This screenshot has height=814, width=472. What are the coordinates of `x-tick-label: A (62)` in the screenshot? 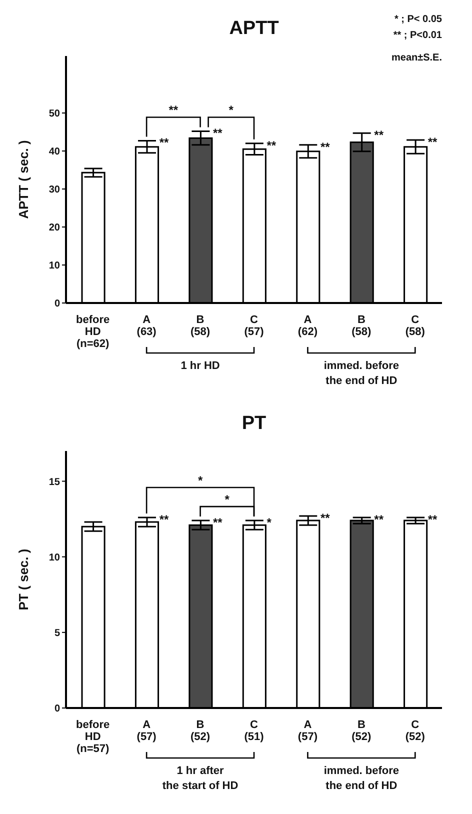 It's located at (308, 326).